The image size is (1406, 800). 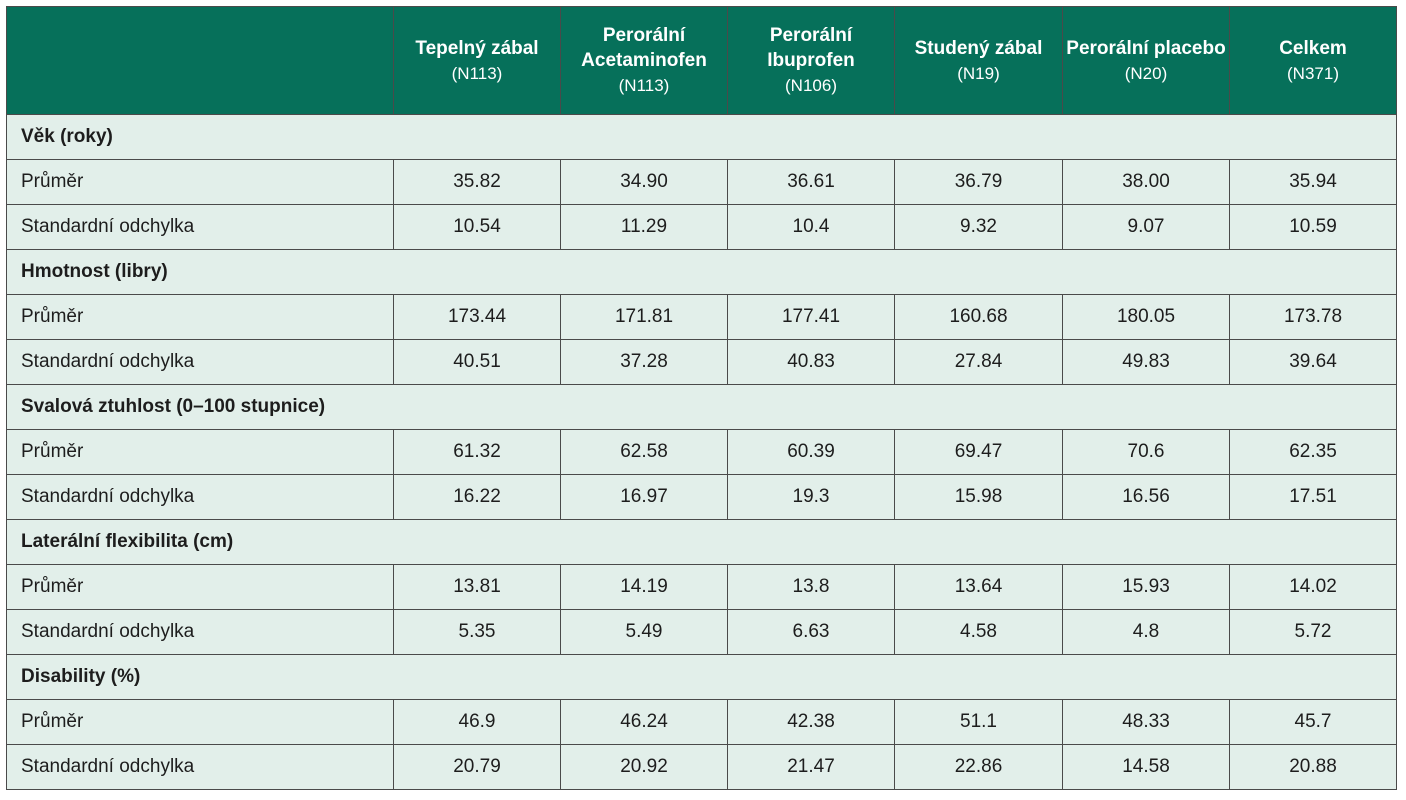 I want to click on value-cell: 39.64, so click(x=1313, y=362).